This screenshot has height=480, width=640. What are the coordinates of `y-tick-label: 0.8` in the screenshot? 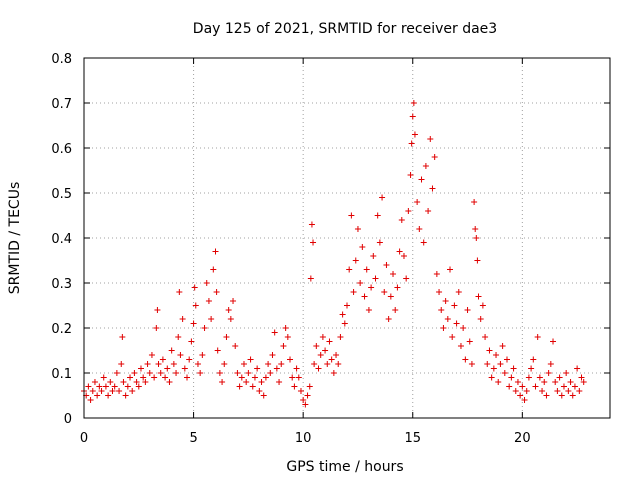 It's located at (61, 59).